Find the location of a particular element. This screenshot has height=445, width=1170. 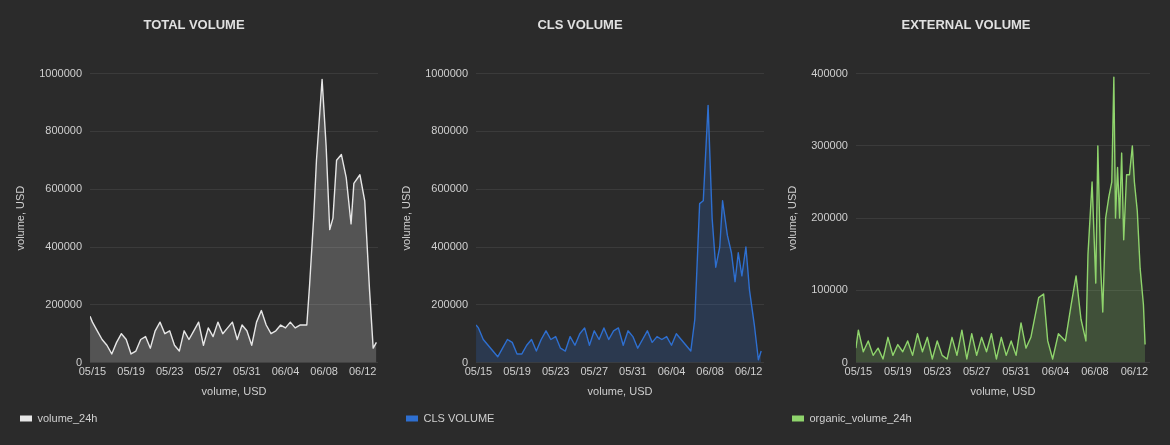

legend-label: organic_volume_24h is located at coordinates (860, 417).